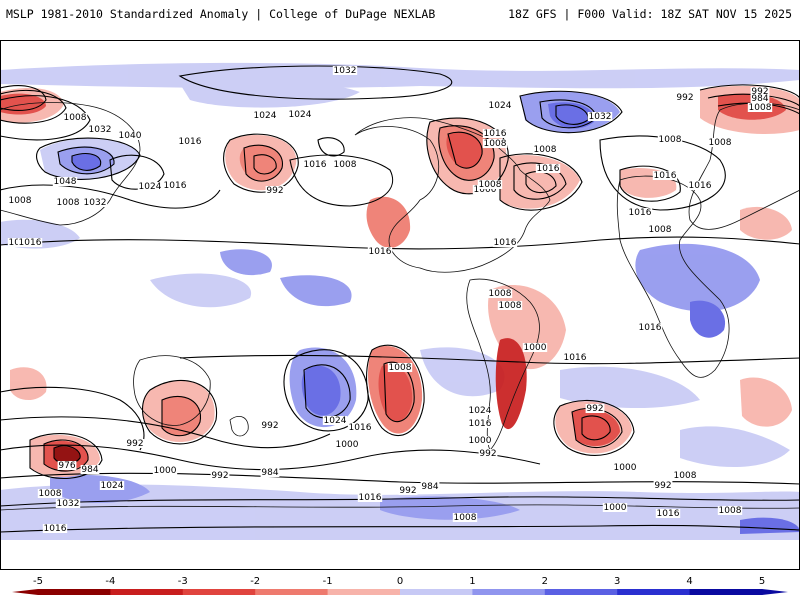 This screenshot has width=800, height=600. Describe the element at coordinates (472, 581) in the screenshot. I see `colorbar-tick-label: 1` at that location.